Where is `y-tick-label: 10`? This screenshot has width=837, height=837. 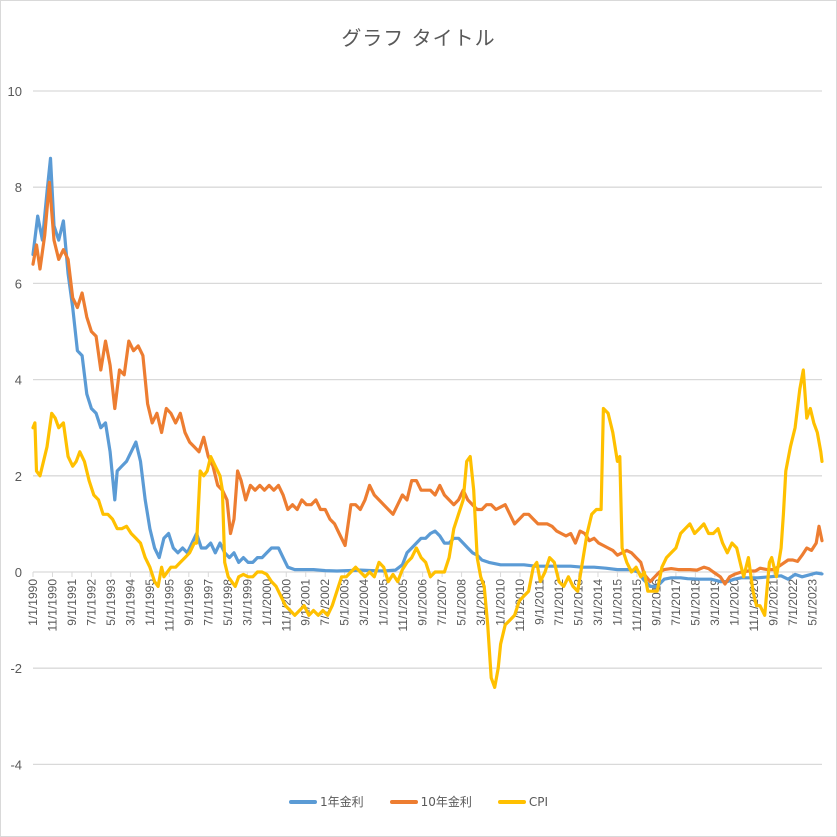 y-tick-label: 10 is located at coordinates (15, 91).